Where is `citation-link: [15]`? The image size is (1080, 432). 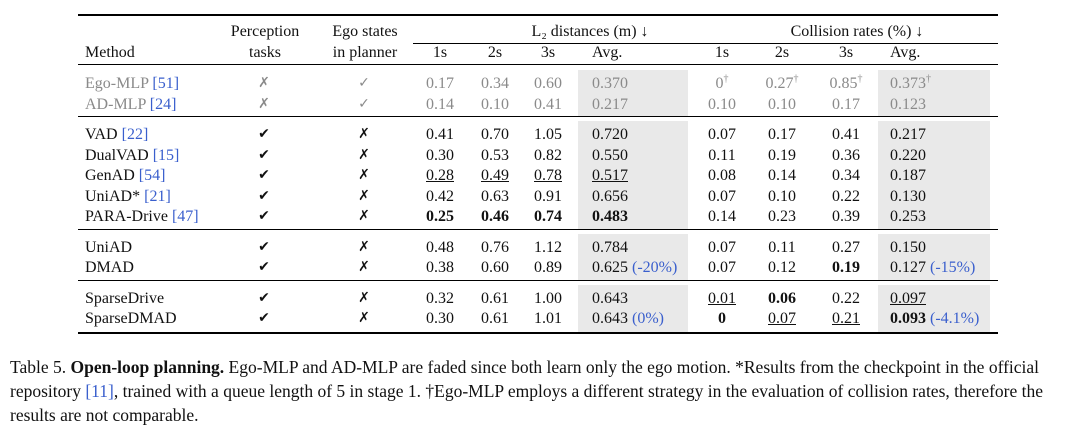
citation-link: [15] is located at coordinates (166, 155).